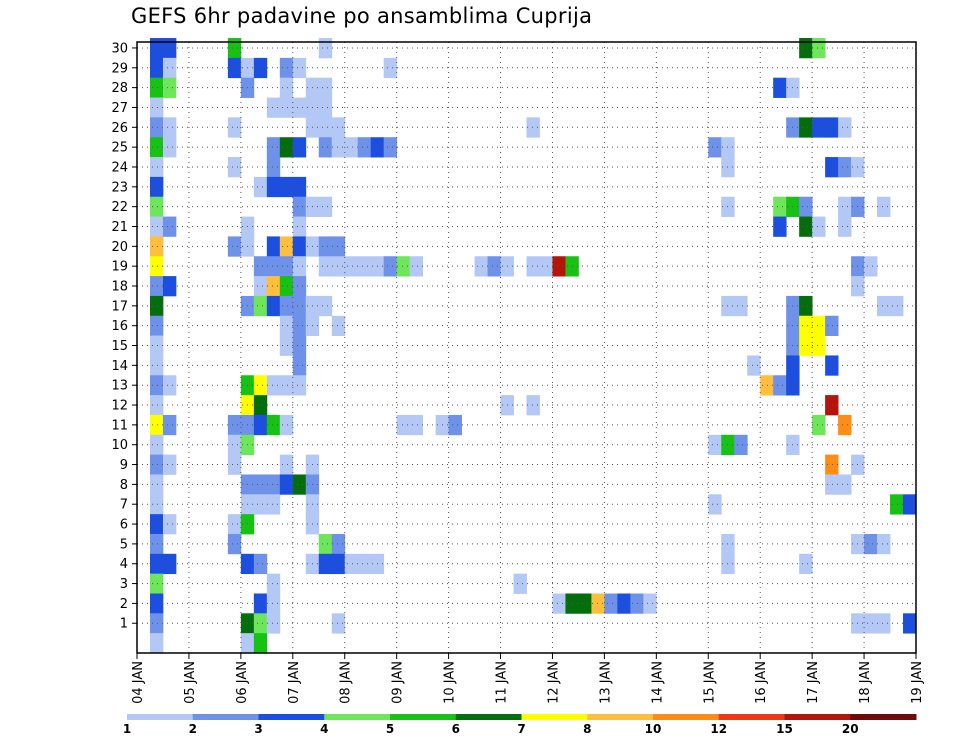 The width and height of the screenshot is (960, 742). Describe the element at coordinates (657, 682) in the screenshot. I see `x-tick-label: 14 JAN` at that location.